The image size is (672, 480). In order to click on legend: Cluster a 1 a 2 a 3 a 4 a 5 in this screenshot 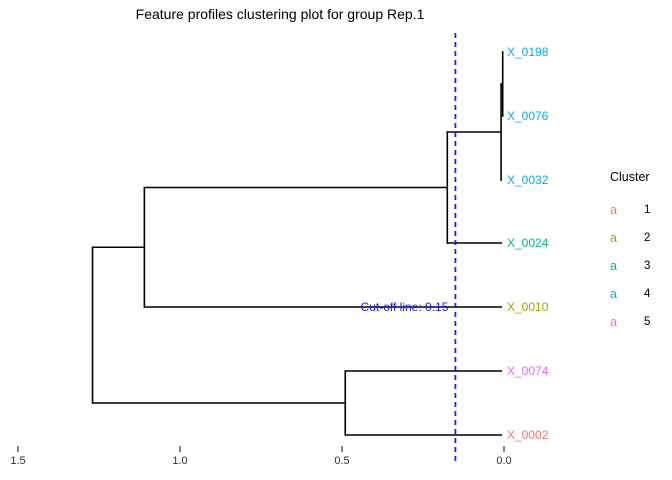, I will do `click(630, 253)`.